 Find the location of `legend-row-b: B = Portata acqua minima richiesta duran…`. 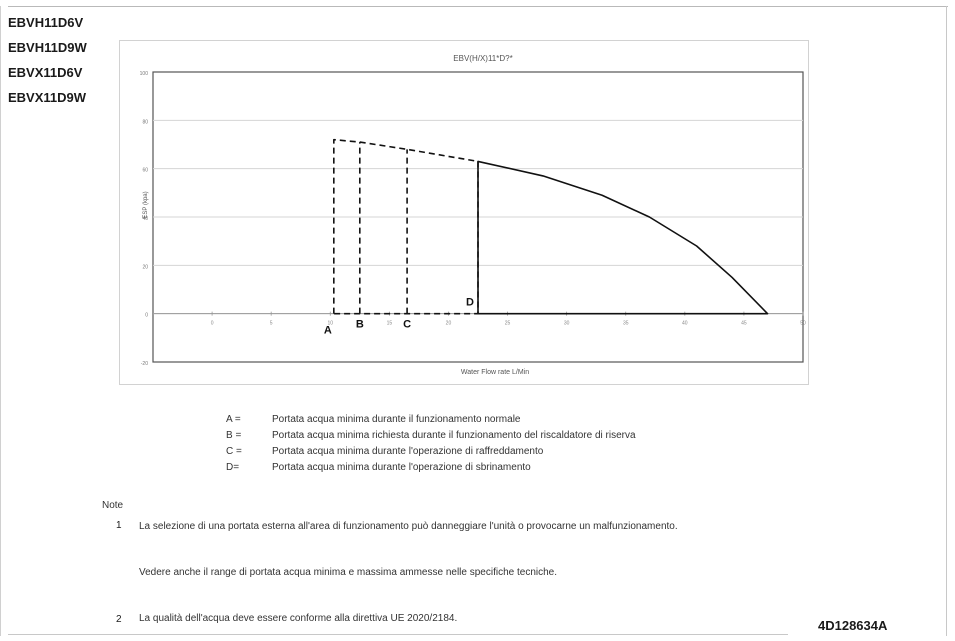

legend-row-b: B = Portata acqua minima richiesta duran… is located at coordinates (431, 436).